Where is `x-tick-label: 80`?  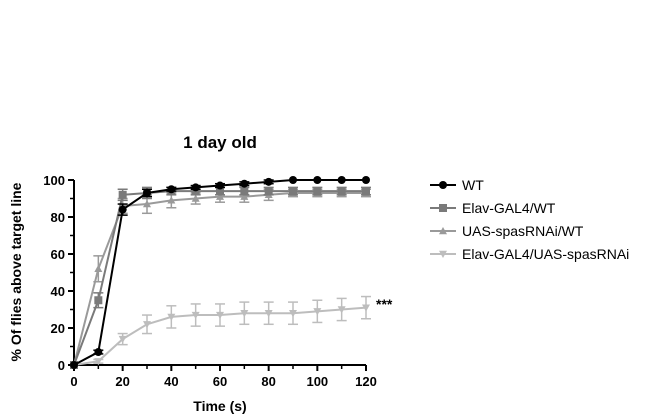 x-tick-label: 80 is located at coordinates (268, 381).